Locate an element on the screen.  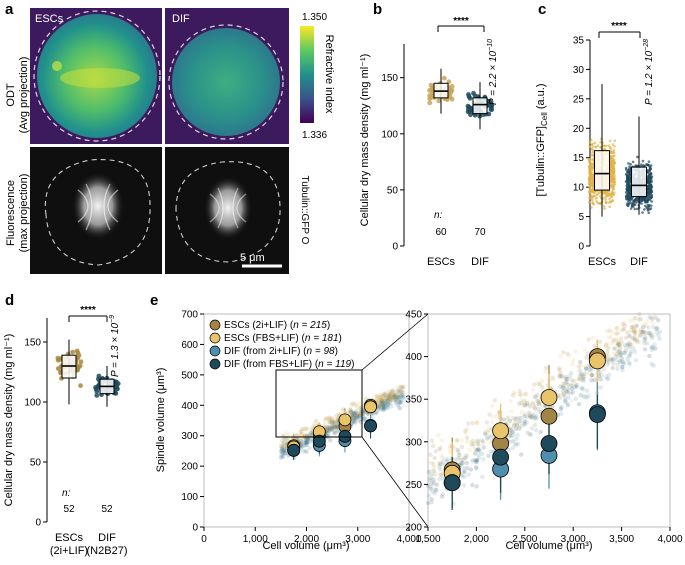
panel-b-cat-dif: DIF is located at coordinates (480, 262).